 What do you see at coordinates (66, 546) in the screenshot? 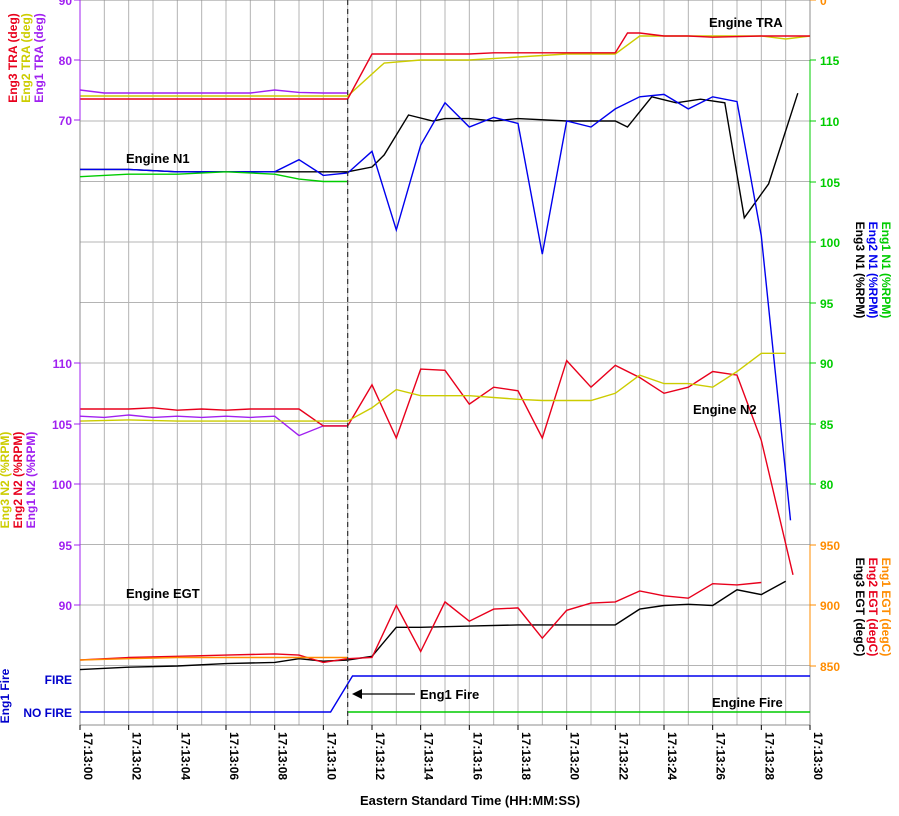
I see `left-tick-label: 95` at bounding box center [66, 546].